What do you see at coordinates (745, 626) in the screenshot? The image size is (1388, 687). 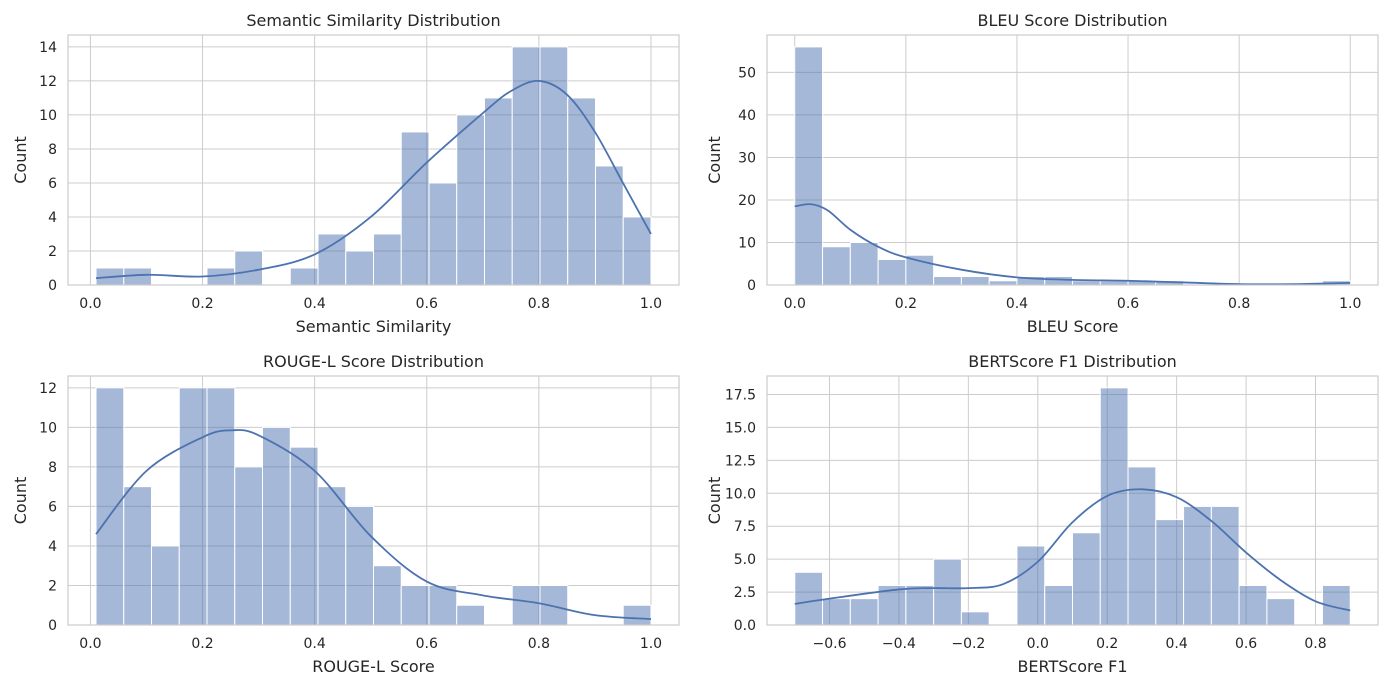 I see `y-tick-label: 0.0` at bounding box center [745, 626].